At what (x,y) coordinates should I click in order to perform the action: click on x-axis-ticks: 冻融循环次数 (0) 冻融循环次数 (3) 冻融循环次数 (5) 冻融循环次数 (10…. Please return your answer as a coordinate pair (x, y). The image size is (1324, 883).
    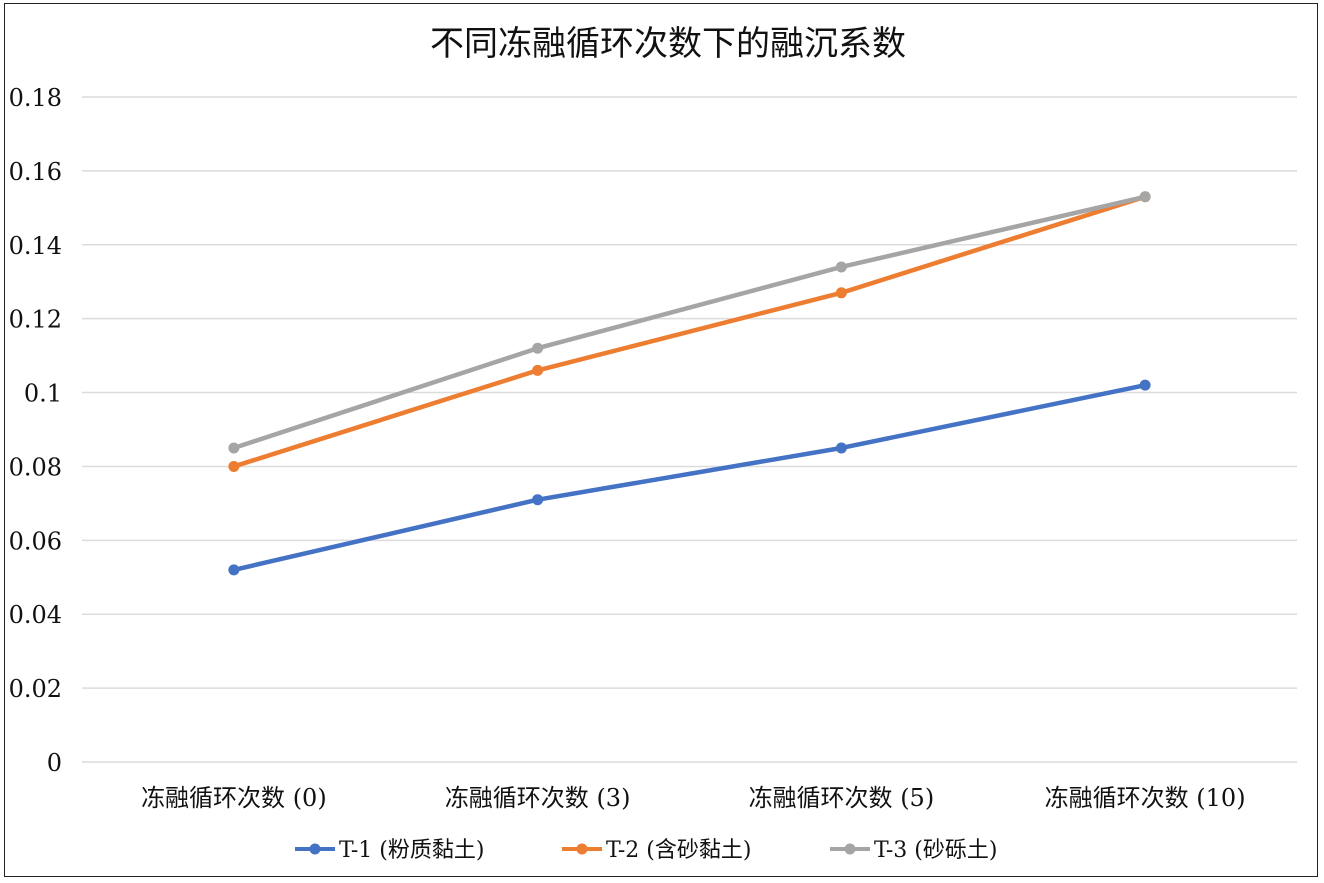
    Looking at the image, I should click on (693, 798).